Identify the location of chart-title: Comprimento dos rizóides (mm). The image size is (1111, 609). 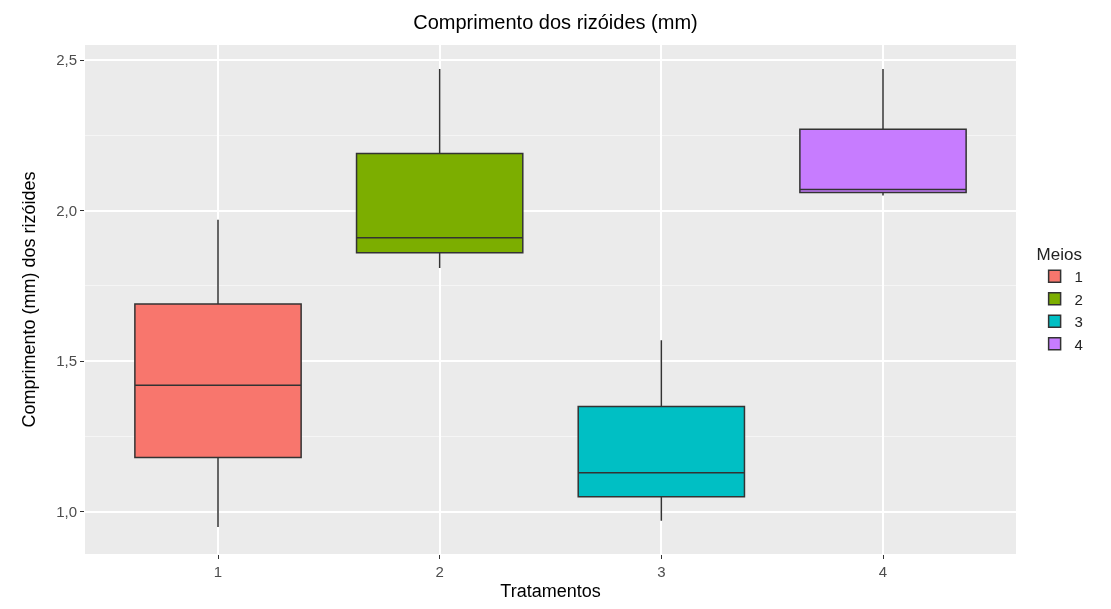
(555, 22).